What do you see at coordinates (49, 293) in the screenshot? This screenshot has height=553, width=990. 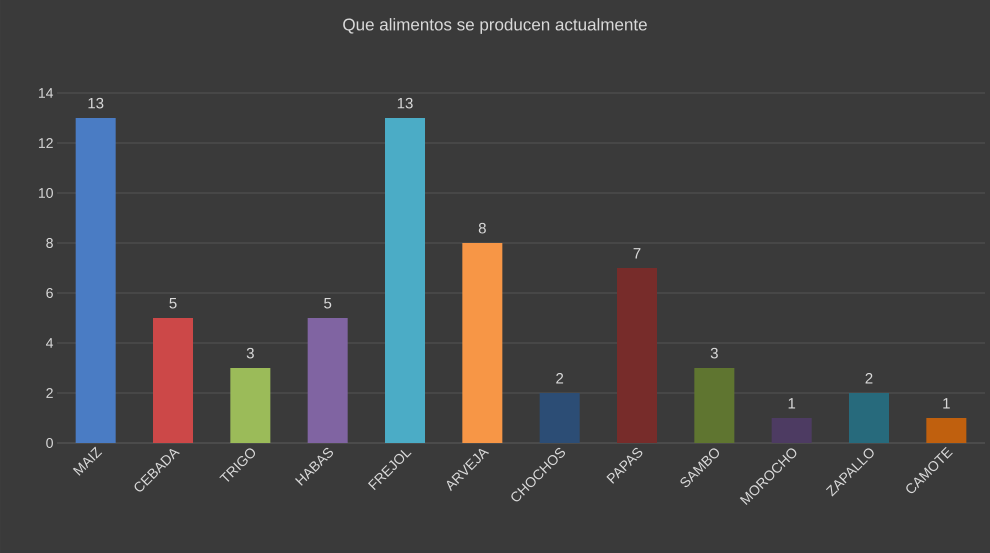 I see `y-tick-label: 6` at bounding box center [49, 293].